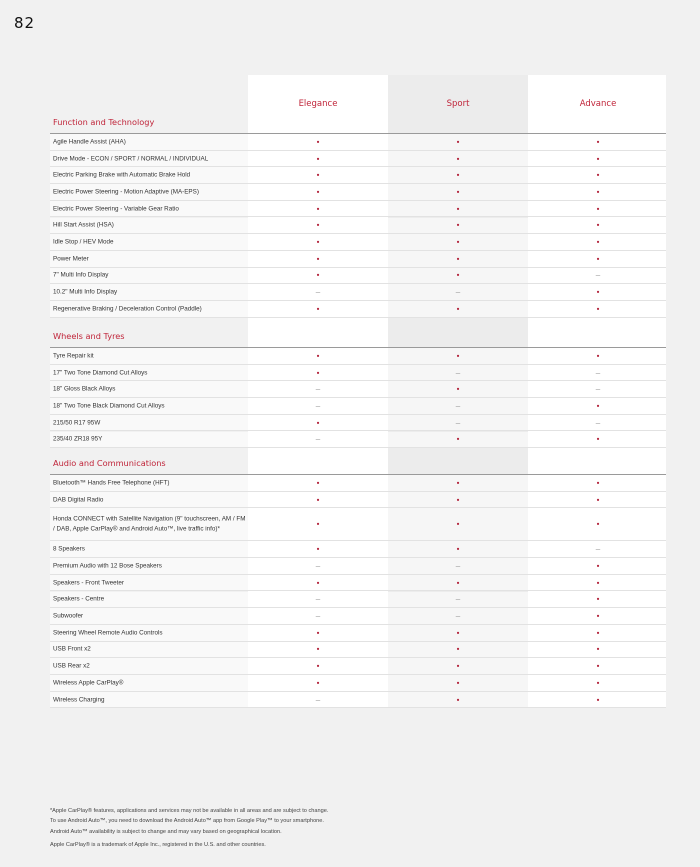 The height and width of the screenshot is (867, 700). What do you see at coordinates (358, 550) in the screenshot?
I see `table-row: 8 Speakers • • –` at bounding box center [358, 550].